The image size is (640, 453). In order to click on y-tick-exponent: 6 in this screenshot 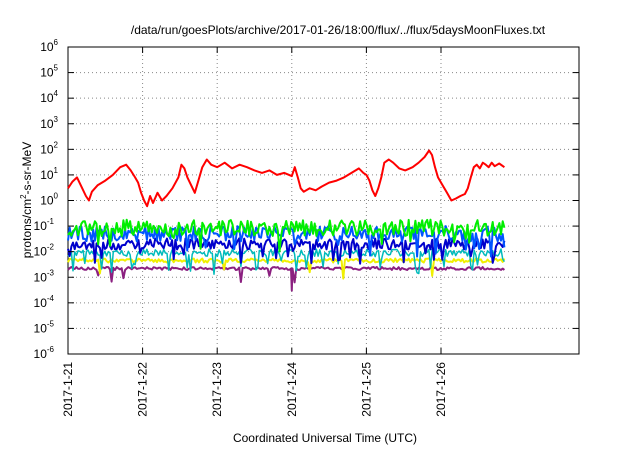, I will do `click(56, 42)`.